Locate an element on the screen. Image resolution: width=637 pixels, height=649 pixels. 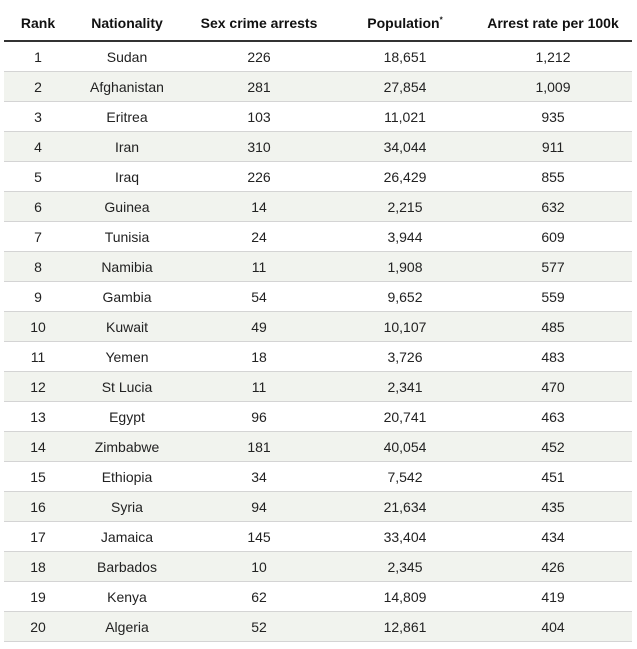
nationality-cell: Guinea is located at coordinates (127, 206).